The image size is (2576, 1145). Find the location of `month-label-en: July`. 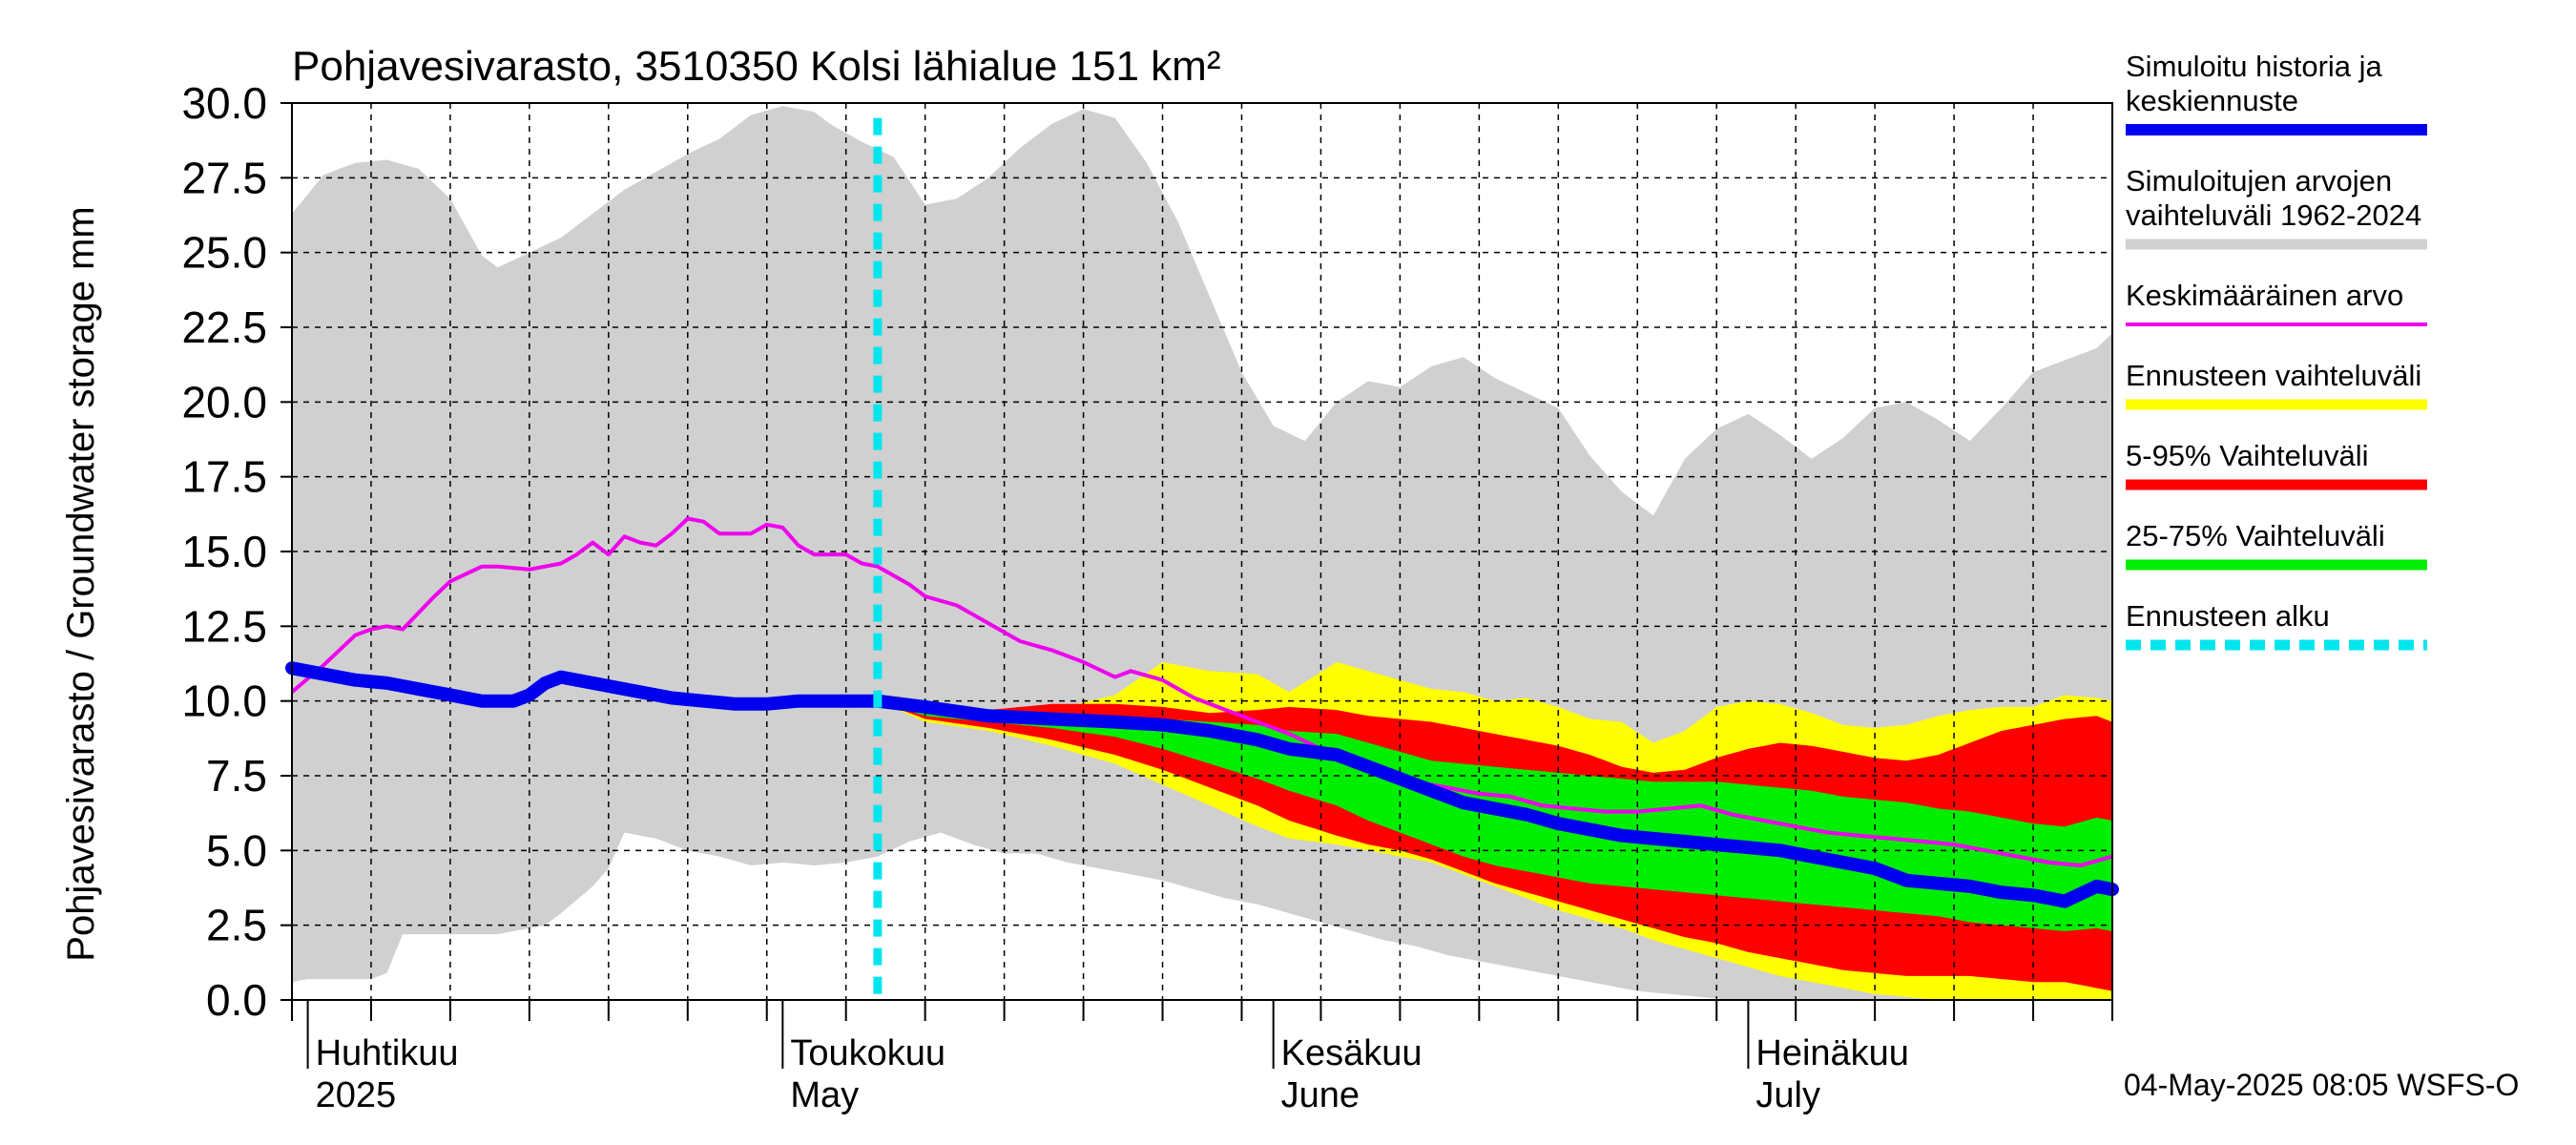

month-label-en: July is located at coordinates (1787, 1095).